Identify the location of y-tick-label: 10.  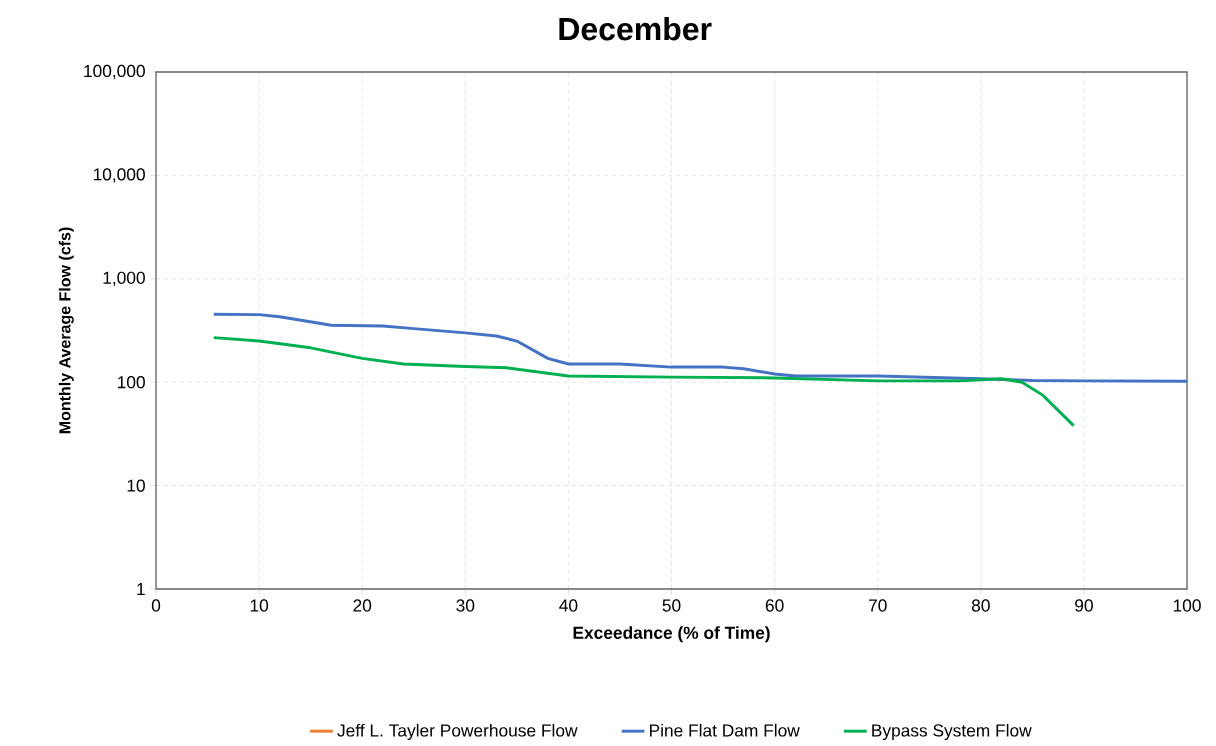
(136, 485).